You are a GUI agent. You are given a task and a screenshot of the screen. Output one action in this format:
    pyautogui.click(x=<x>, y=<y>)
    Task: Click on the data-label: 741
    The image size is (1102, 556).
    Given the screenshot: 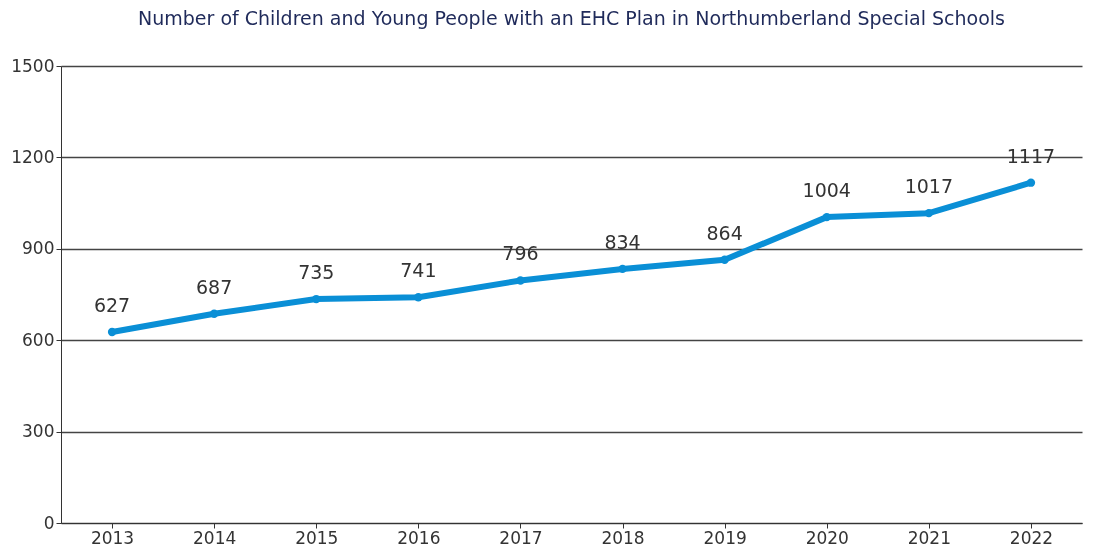 What is the action you would take?
    pyautogui.click(x=418, y=270)
    